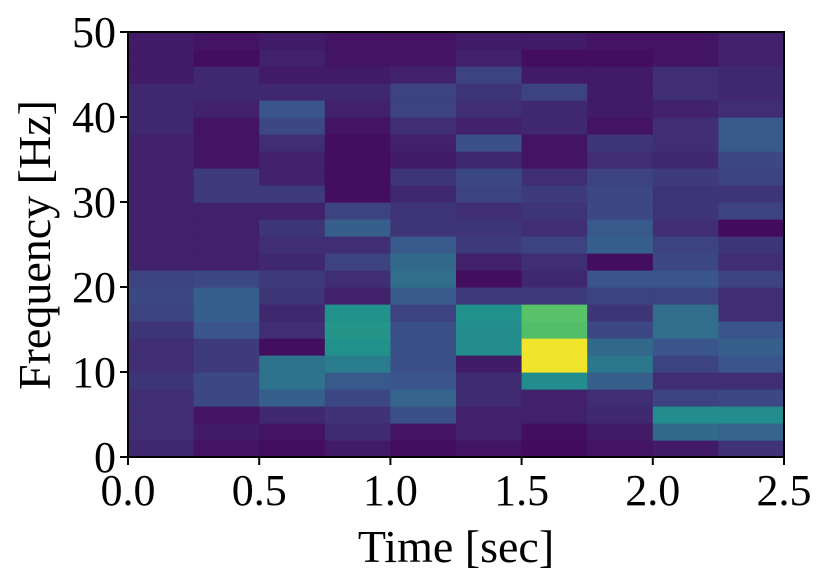  Describe the element at coordinates (94, 202) in the screenshot. I see `y-tick-label: 30` at that location.